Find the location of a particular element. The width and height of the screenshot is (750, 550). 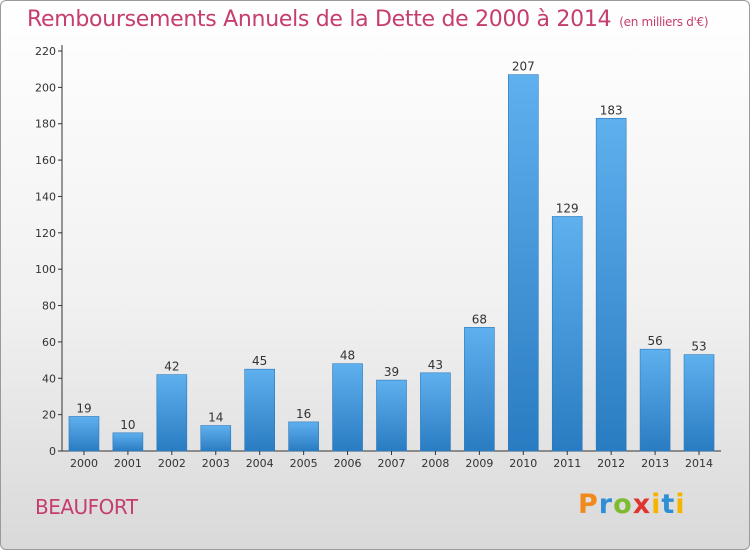

data-label-2002: 42 is located at coordinates (171, 367).